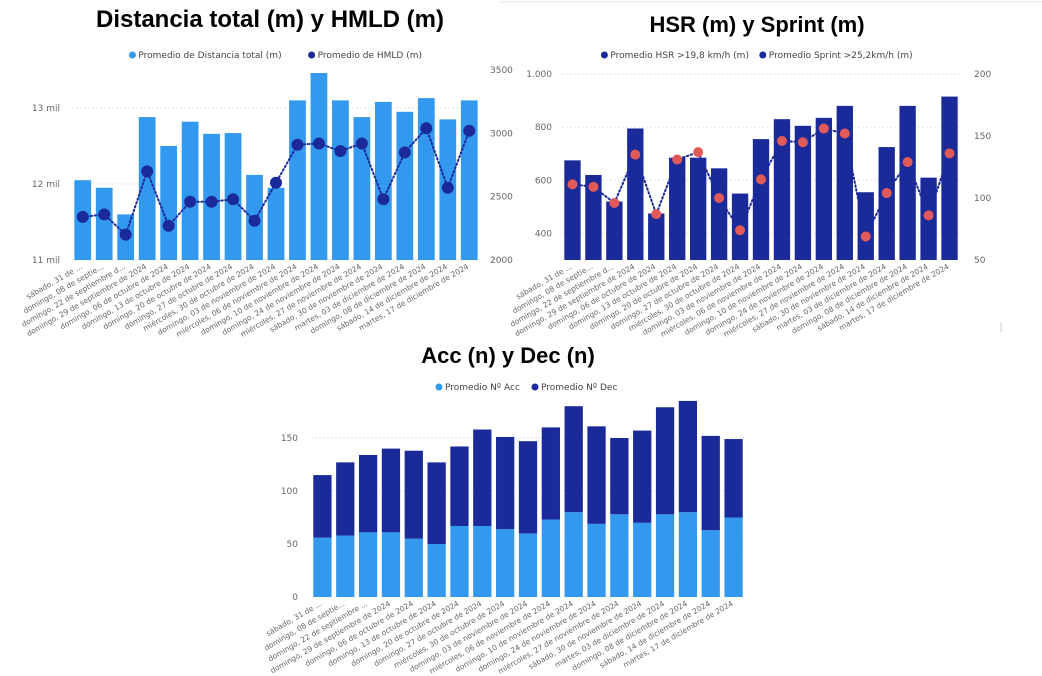 This screenshot has width=1042, height=676. Describe the element at coordinates (579, 388) in the screenshot. I see `accdec-legend-label-2: Promedio Nº Dec` at that location.